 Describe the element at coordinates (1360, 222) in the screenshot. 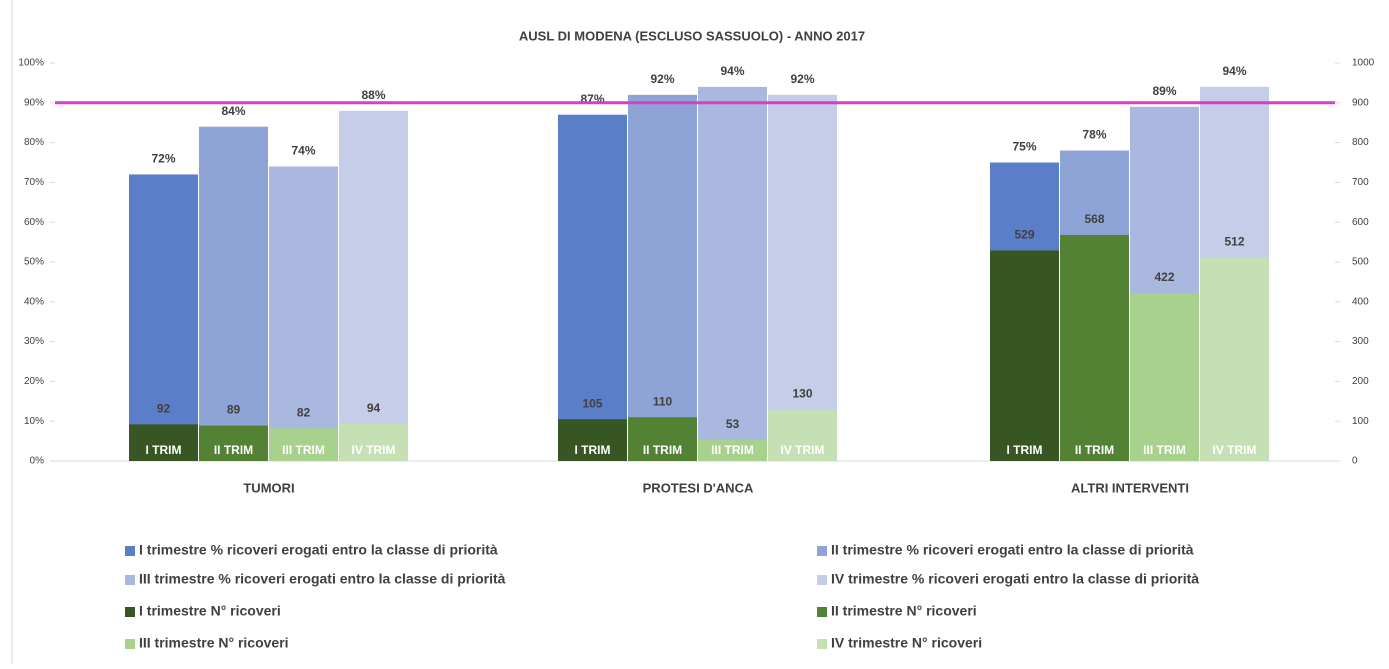

I see `y2-tick-label: 600` at that location.